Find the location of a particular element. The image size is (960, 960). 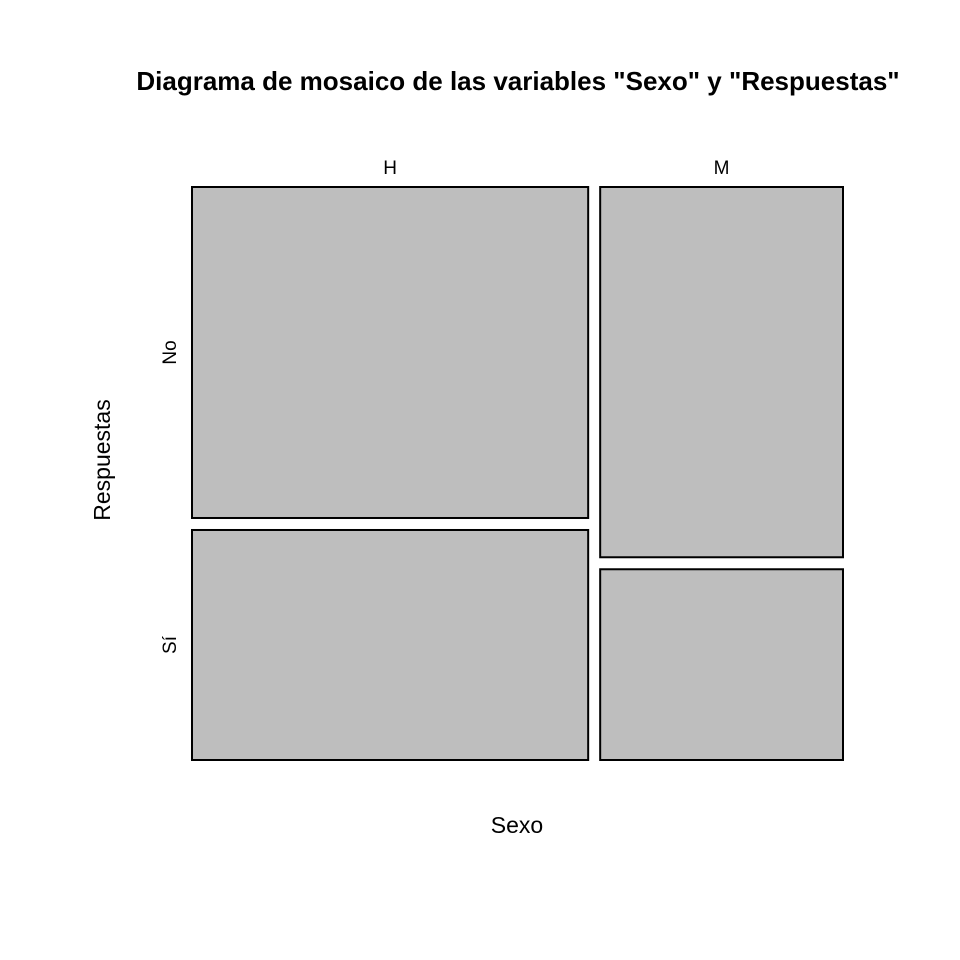

y-level-label-1: Sí is located at coordinates (170, 644).